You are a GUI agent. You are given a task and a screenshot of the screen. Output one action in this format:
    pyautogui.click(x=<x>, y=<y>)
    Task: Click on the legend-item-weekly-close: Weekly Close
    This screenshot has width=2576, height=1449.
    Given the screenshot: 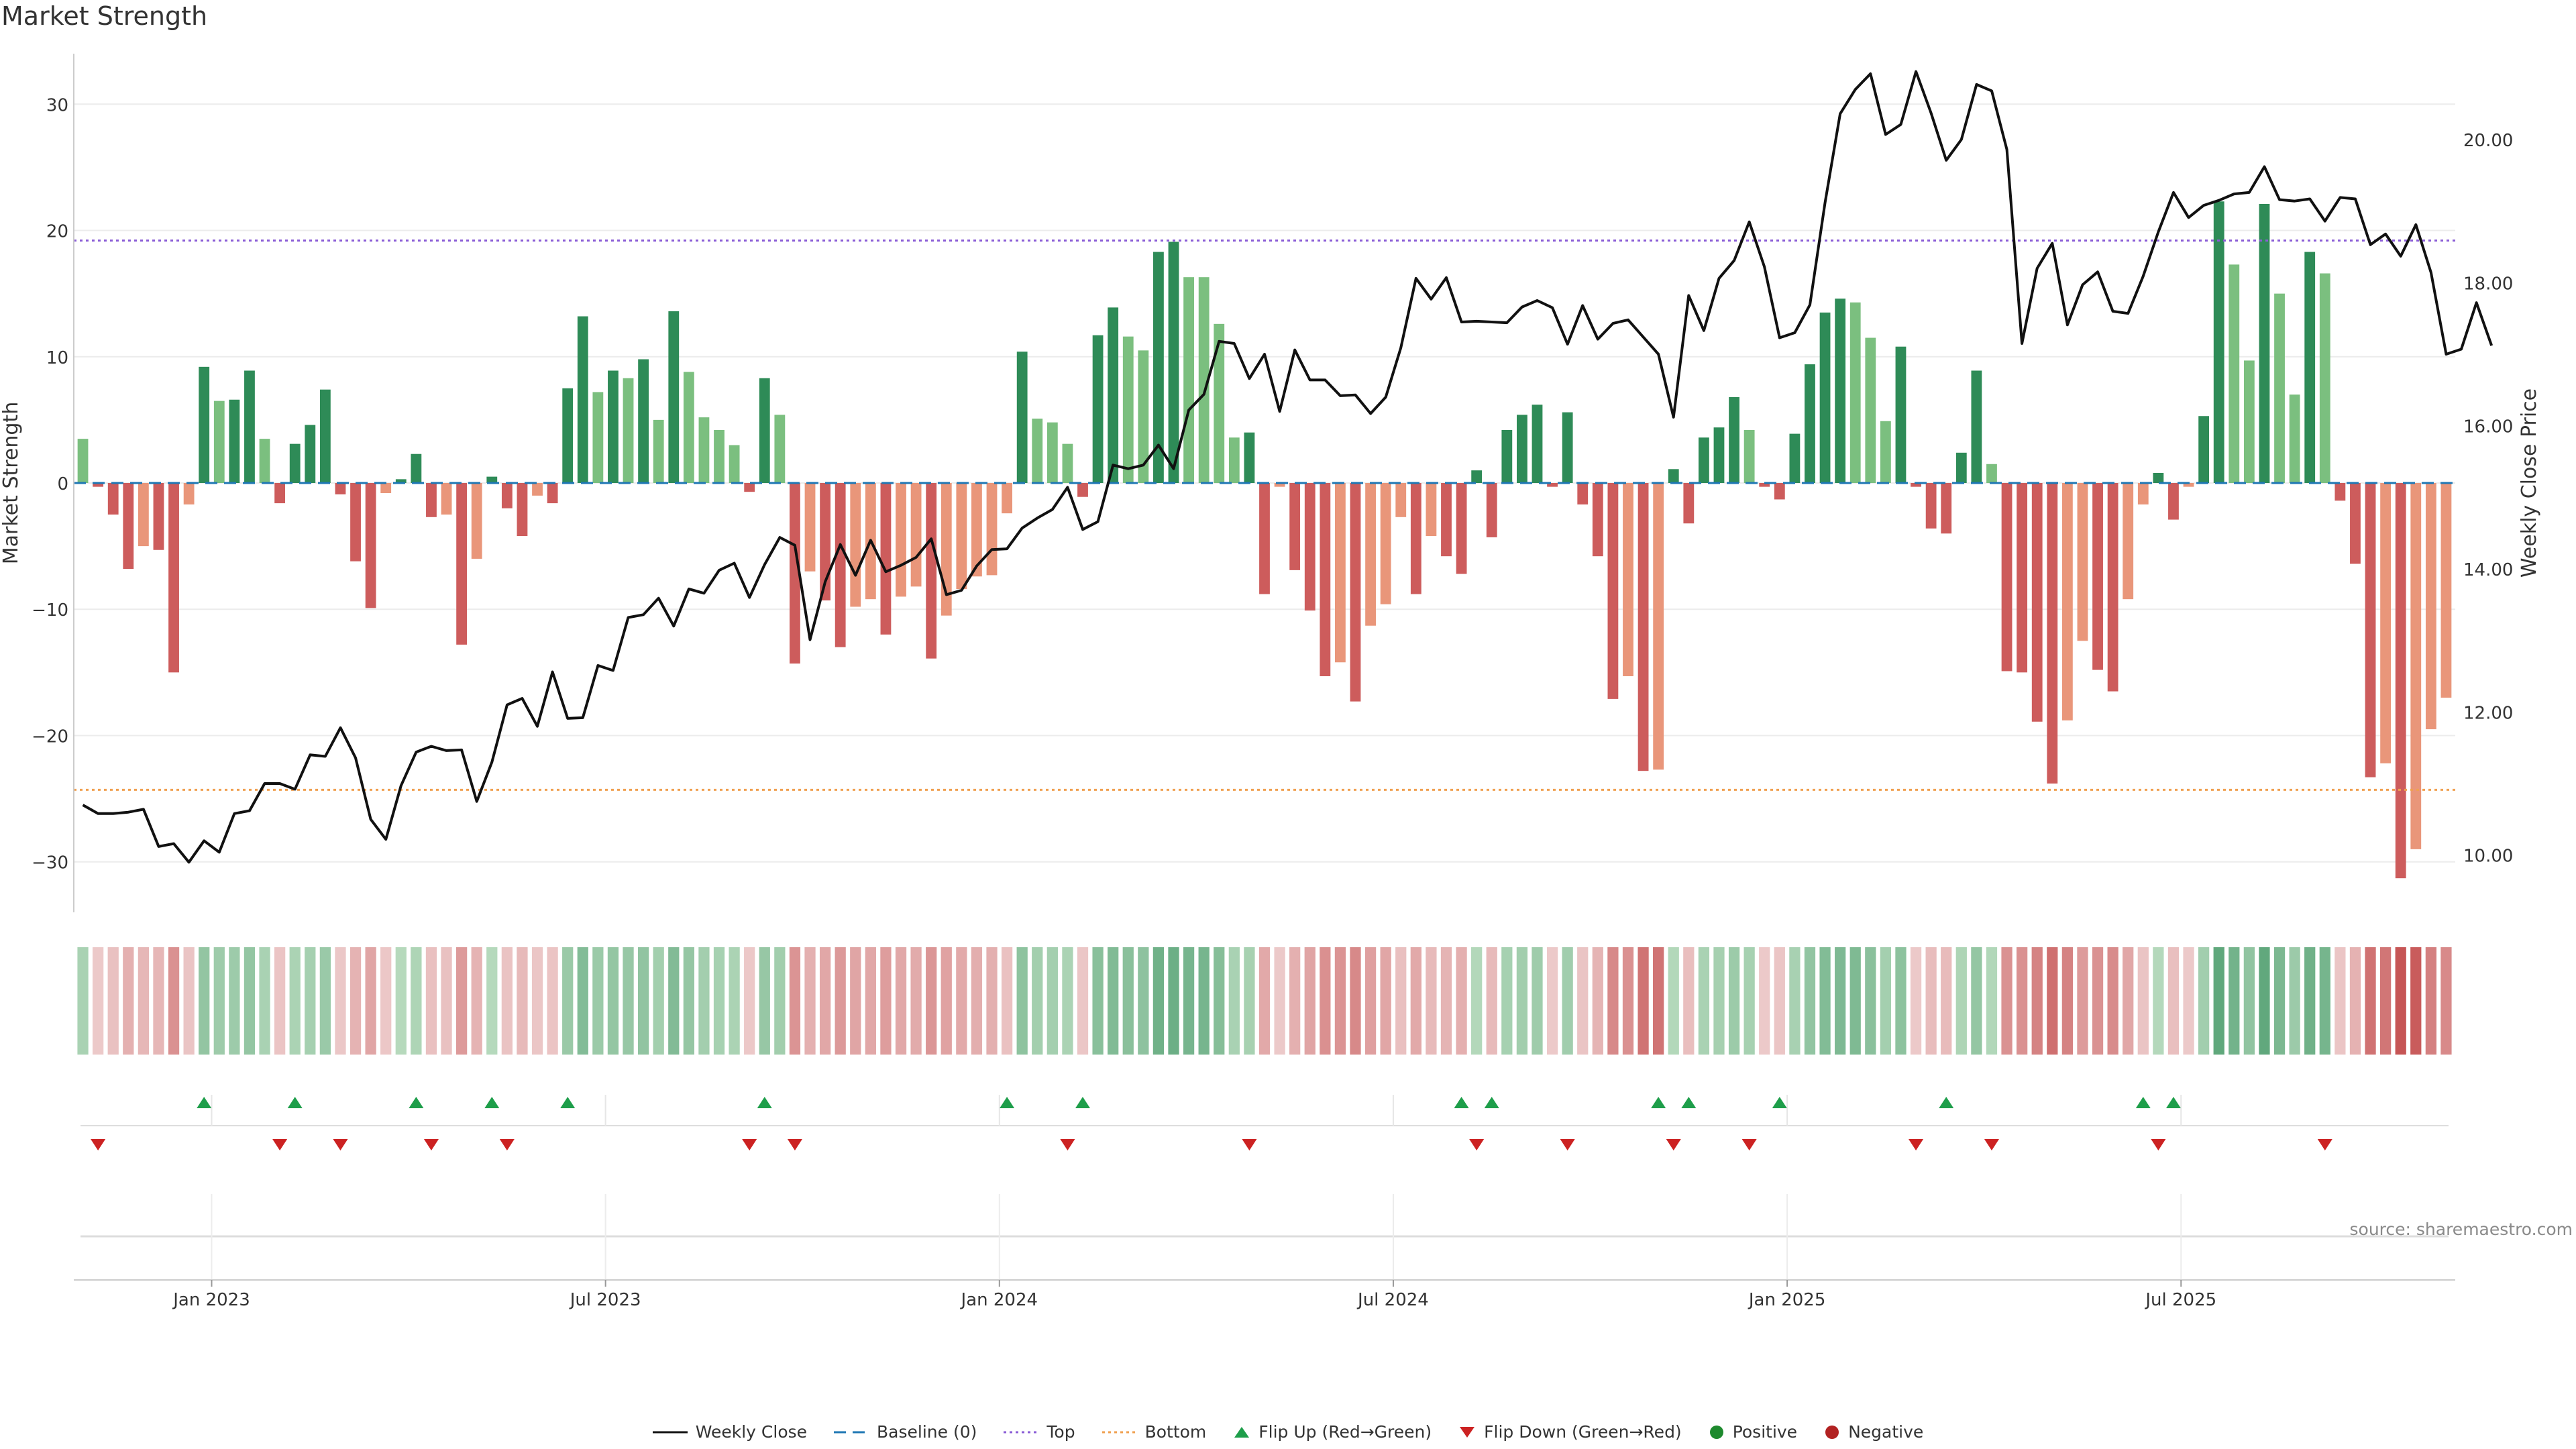 What is the action you would take?
    pyautogui.click(x=729, y=1432)
    